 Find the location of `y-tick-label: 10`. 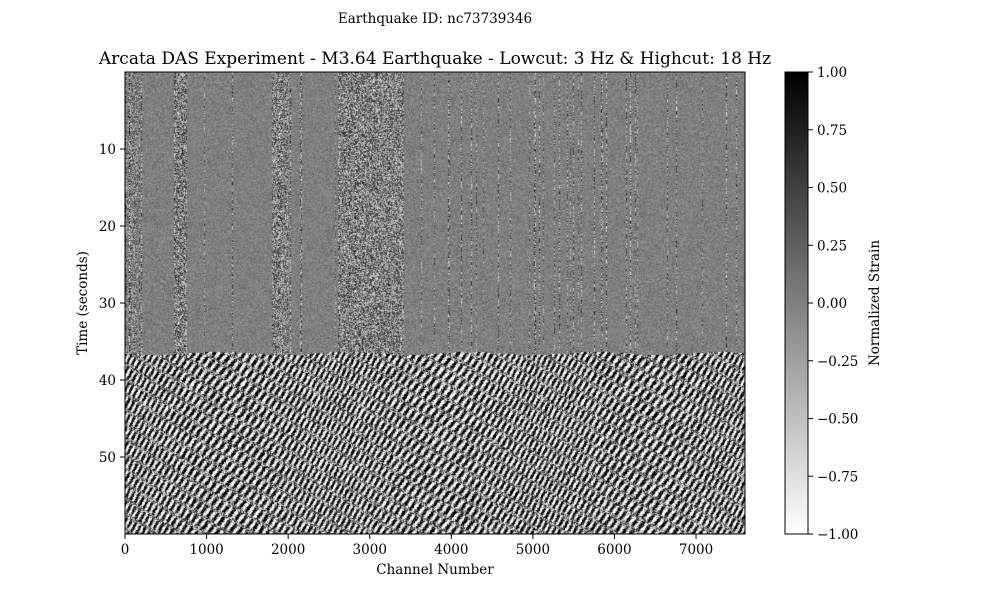

y-tick-label: 10 is located at coordinates (107, 150).